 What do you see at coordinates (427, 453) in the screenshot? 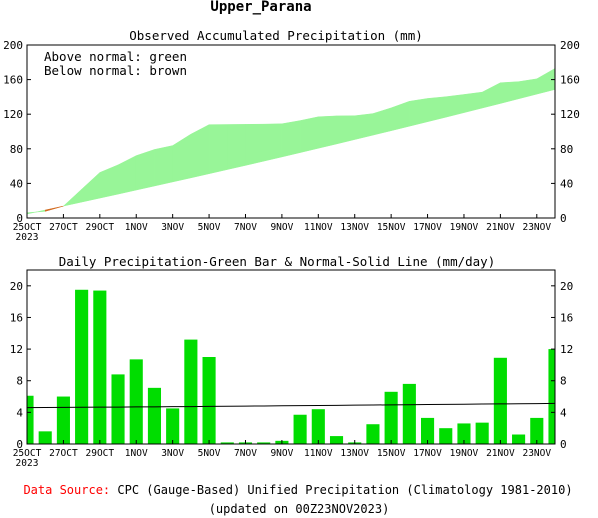
I see `daily-xtick-label: 17NOV` at bounding box center [427, 453].